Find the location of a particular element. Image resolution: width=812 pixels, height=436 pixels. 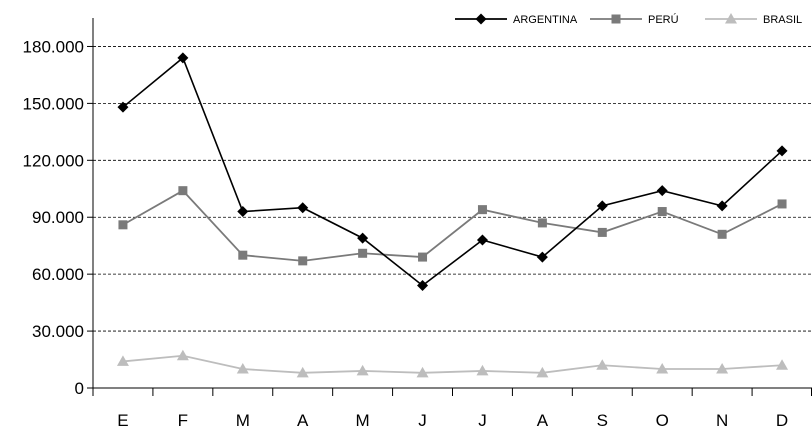

y-tick-label: 90.000 is located at coordinates (58, 217).